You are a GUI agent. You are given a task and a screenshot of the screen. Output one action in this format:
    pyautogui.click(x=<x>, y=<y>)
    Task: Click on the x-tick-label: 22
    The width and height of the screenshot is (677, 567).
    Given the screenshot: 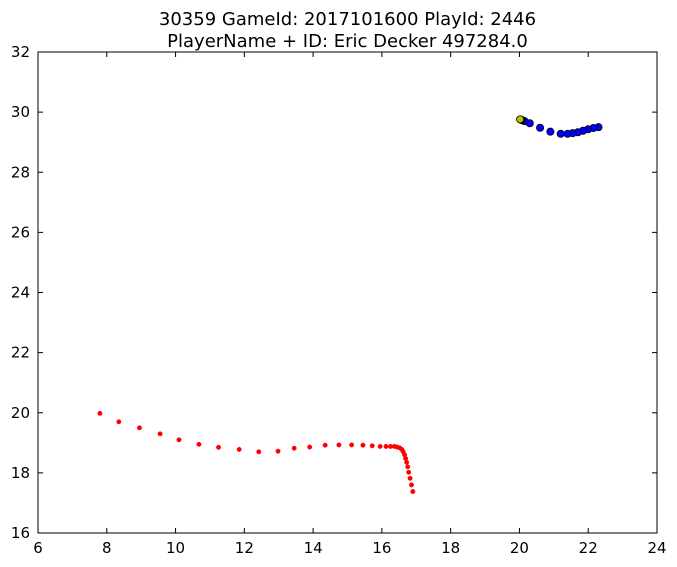 What is the action you would take?
    pyautogui.click(x=588, y=548)
    